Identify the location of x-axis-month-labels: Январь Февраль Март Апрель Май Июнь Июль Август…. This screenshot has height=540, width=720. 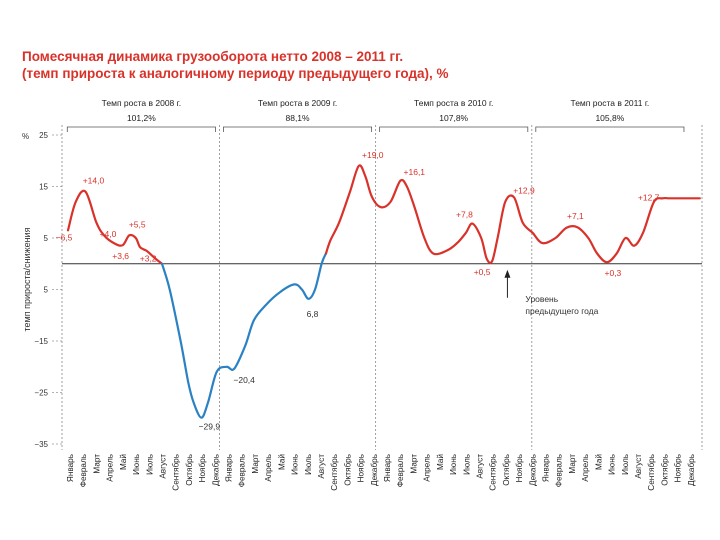
(381, 472).